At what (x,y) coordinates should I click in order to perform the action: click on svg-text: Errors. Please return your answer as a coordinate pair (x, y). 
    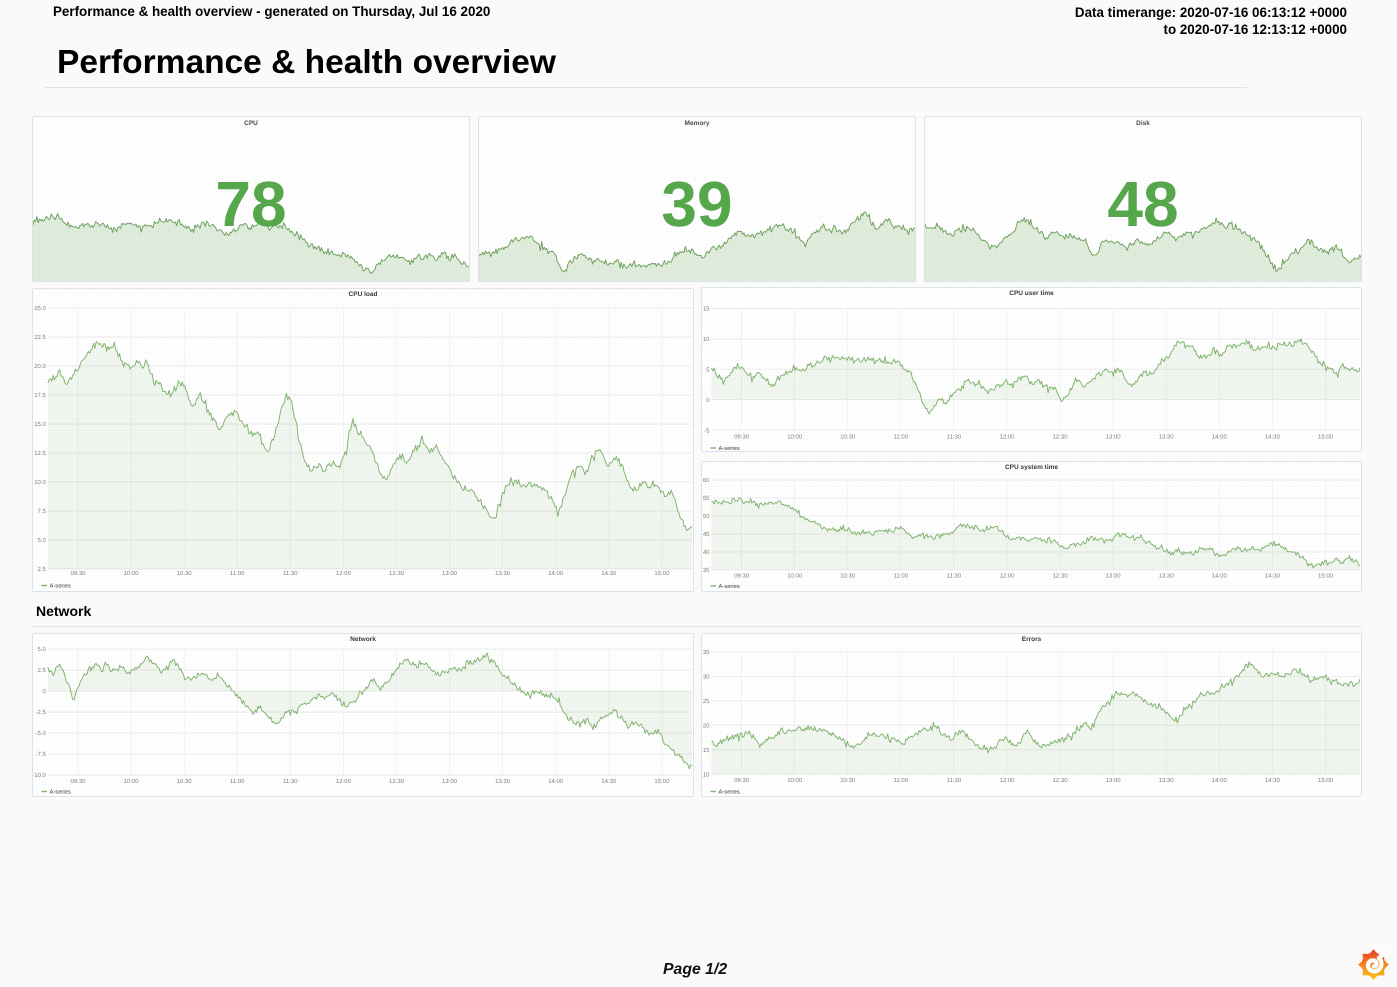
    Looking at the image, I should click on (1032, 639).